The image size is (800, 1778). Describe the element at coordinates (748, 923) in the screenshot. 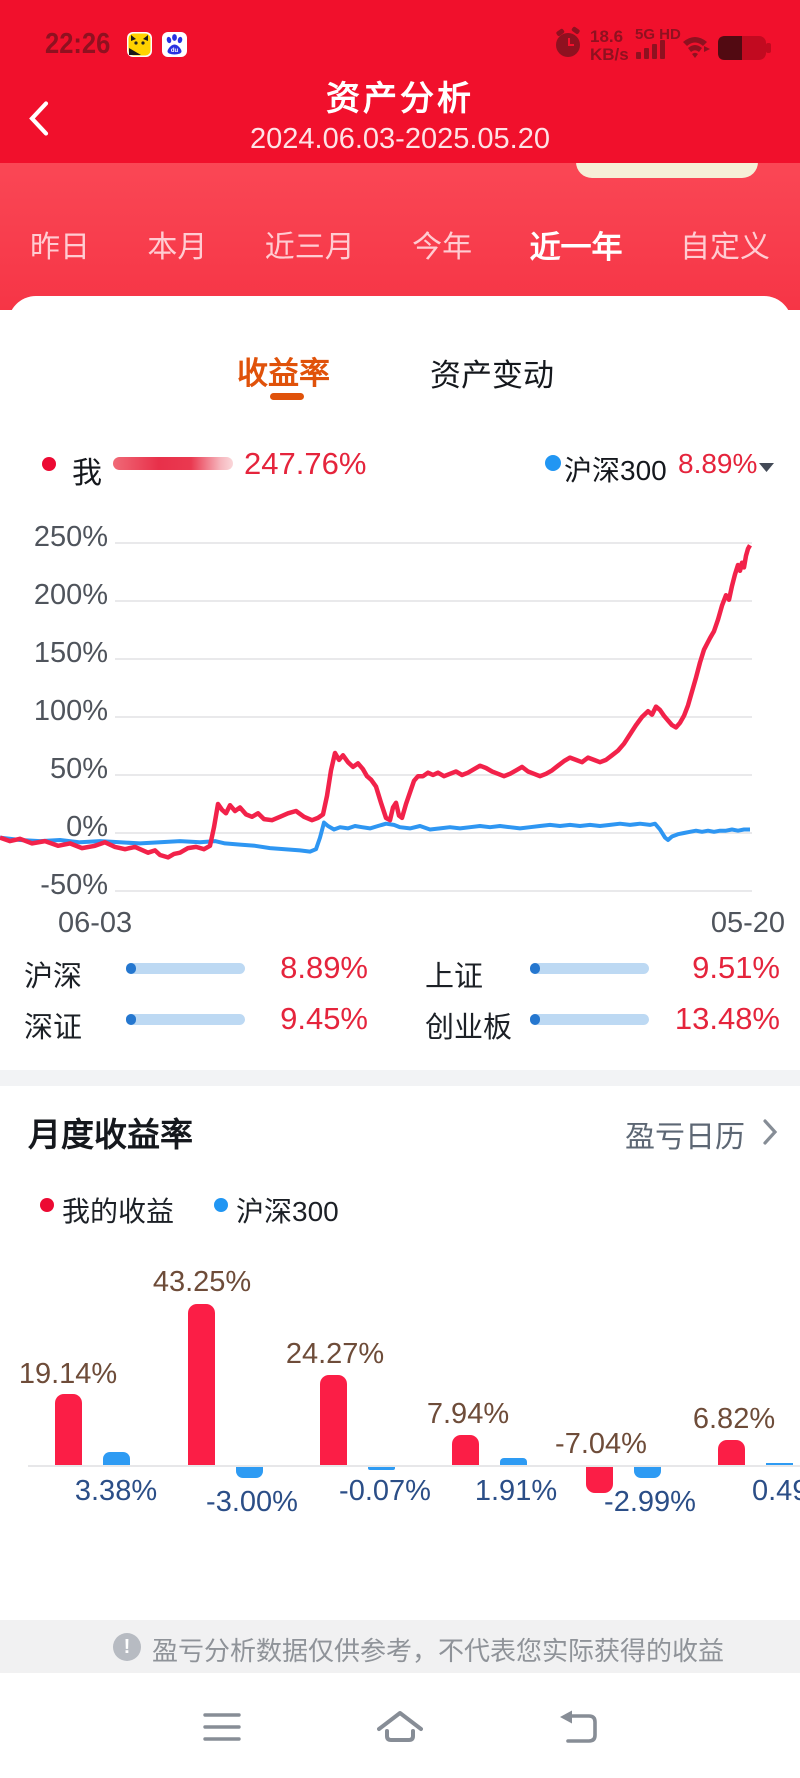

I see `svg-text: 05-20` at that location.